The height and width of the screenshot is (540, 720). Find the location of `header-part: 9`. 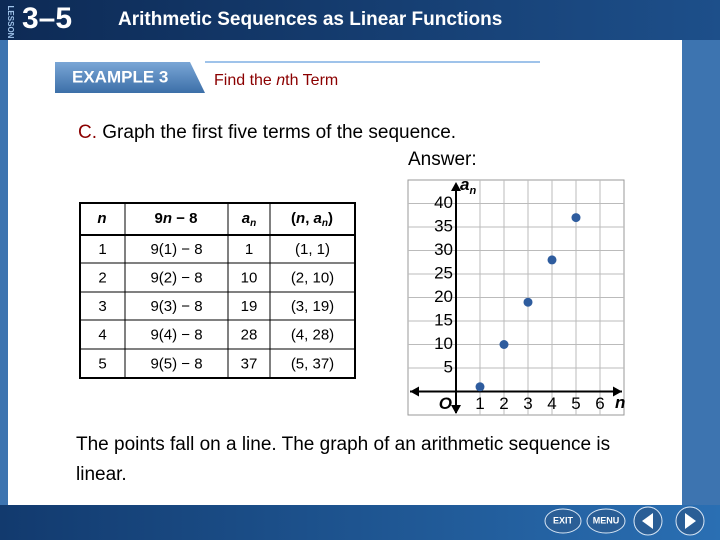

header-part: 9 is located at coordinates (159, 218).